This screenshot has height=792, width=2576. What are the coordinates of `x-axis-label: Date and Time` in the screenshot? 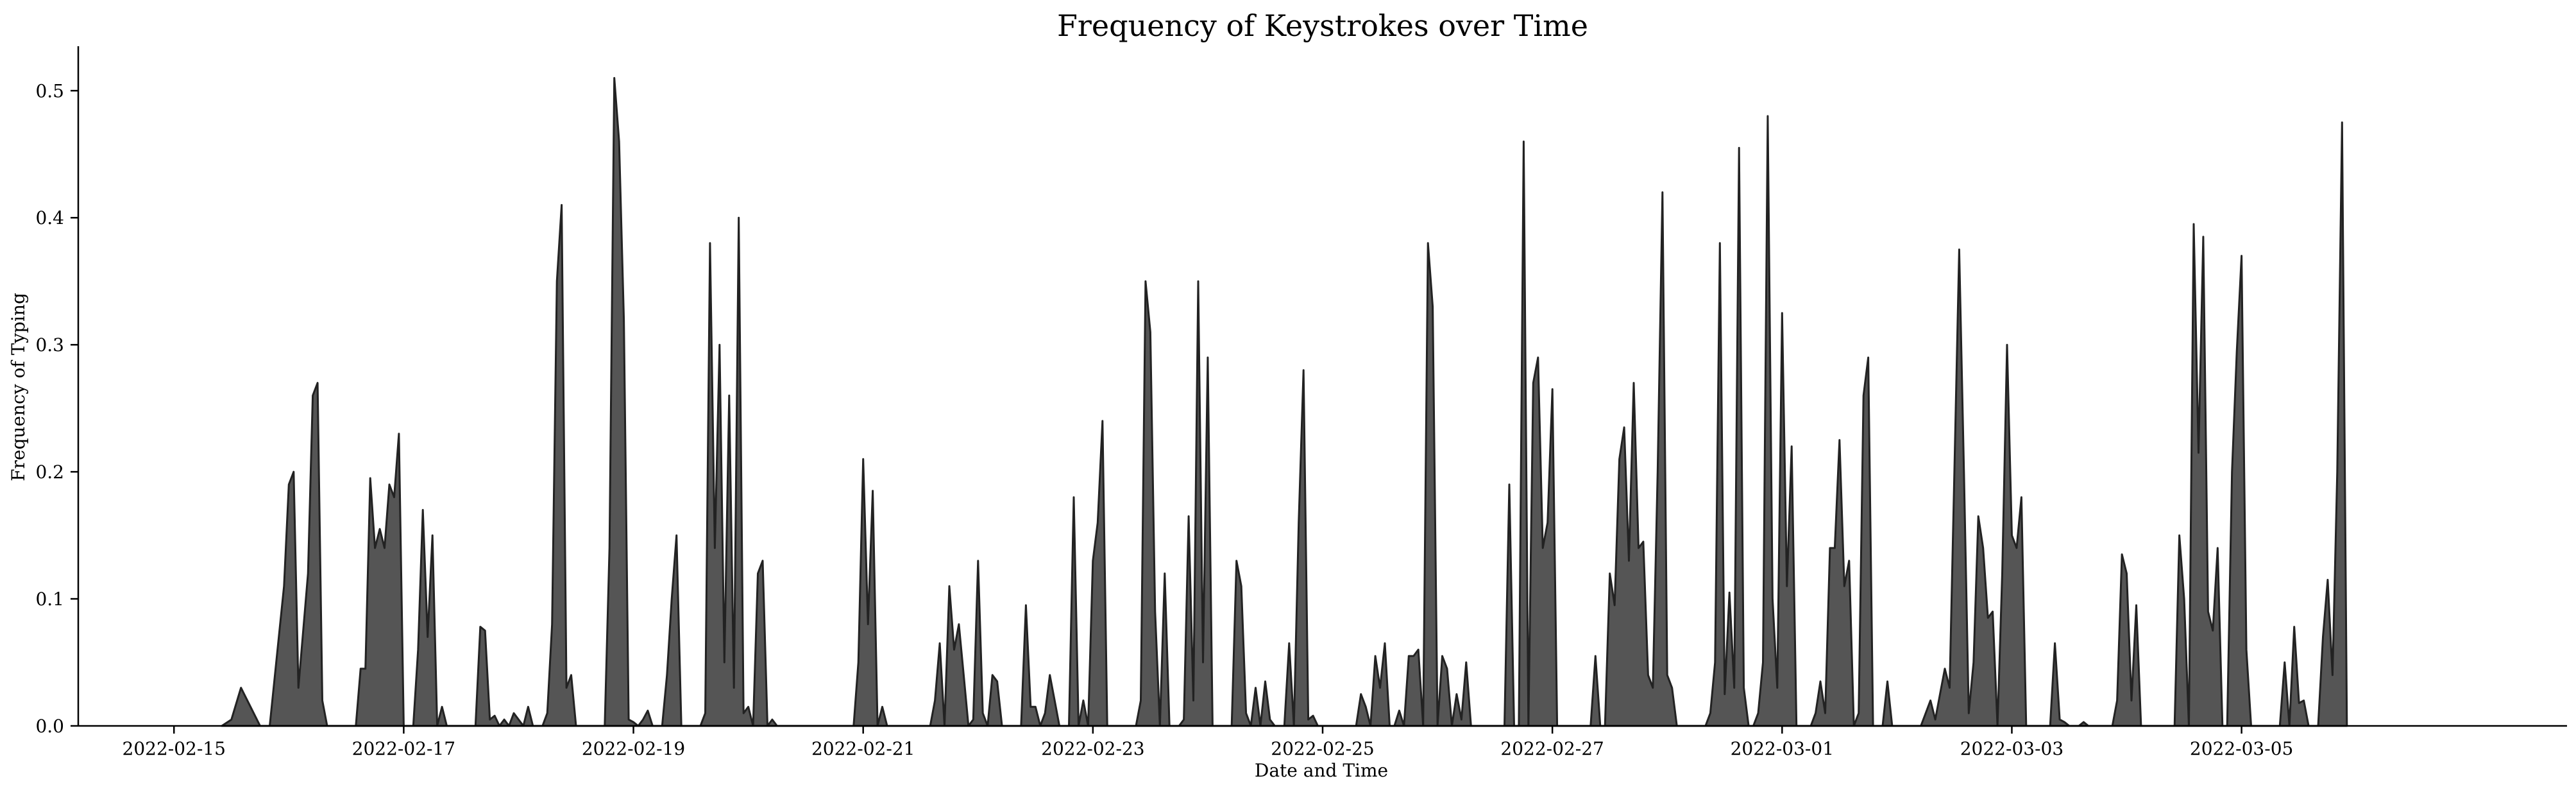 It's located at (1321, 770).